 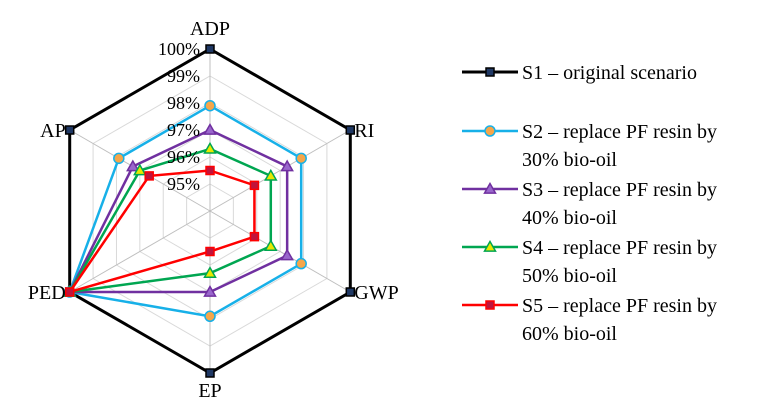 I want to click on legend-item-s1: S1 – original scenario, so click(x=579, y=73).